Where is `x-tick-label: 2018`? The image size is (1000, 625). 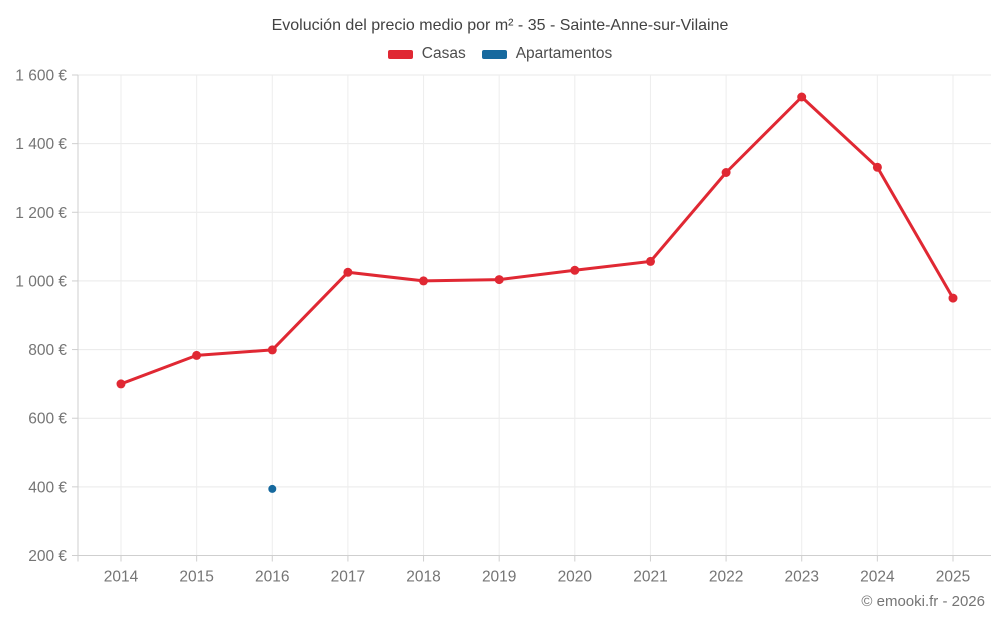
x-tick-label: 2018 is located at coordinates (423, 577).